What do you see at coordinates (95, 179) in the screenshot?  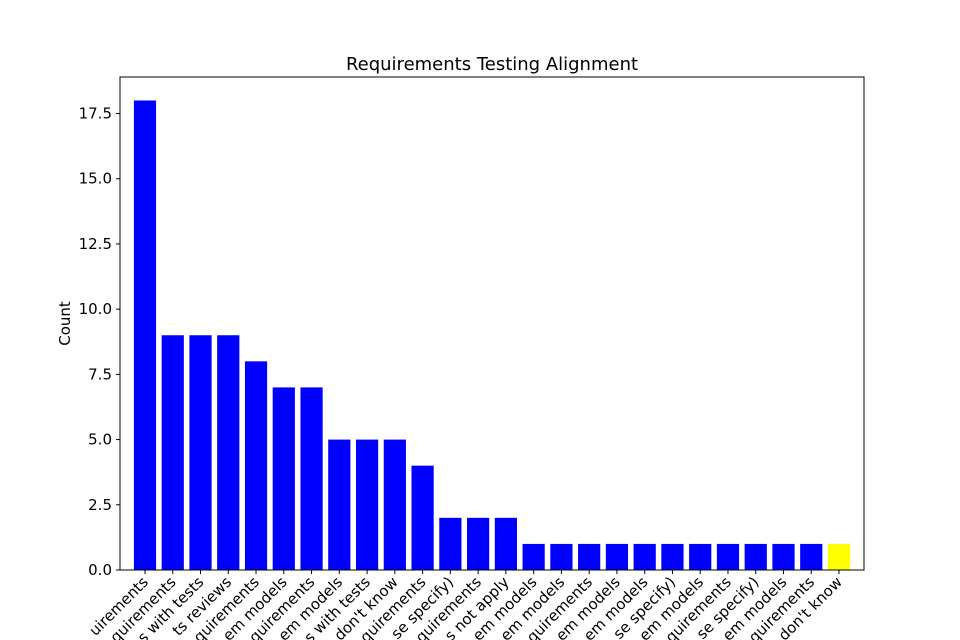 I see `y-tick-label-6: 15.0` at bounding box center [95, 179].